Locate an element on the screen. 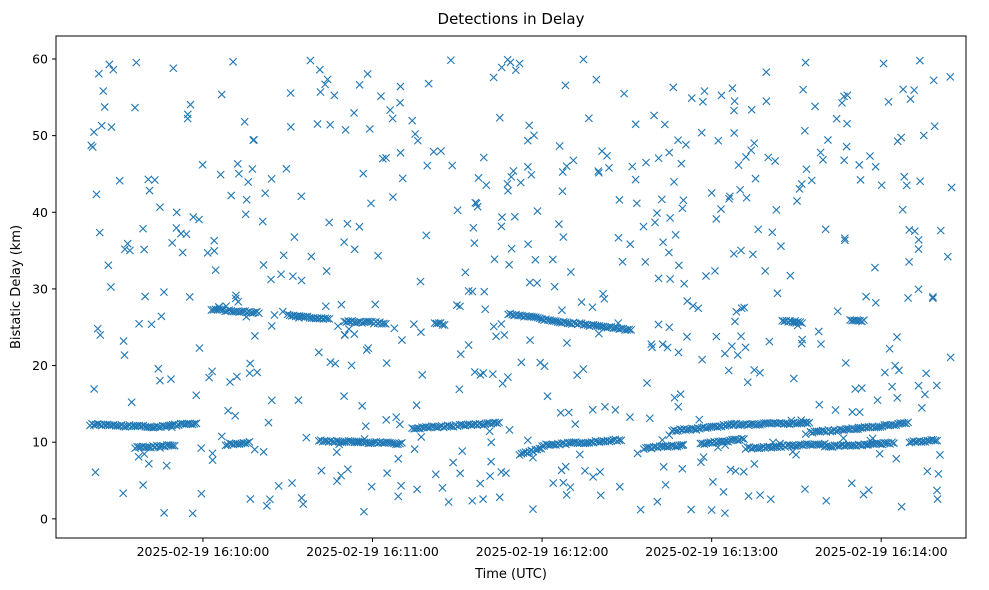  y-tick-label: 40 is located at coordinates (40, 212).